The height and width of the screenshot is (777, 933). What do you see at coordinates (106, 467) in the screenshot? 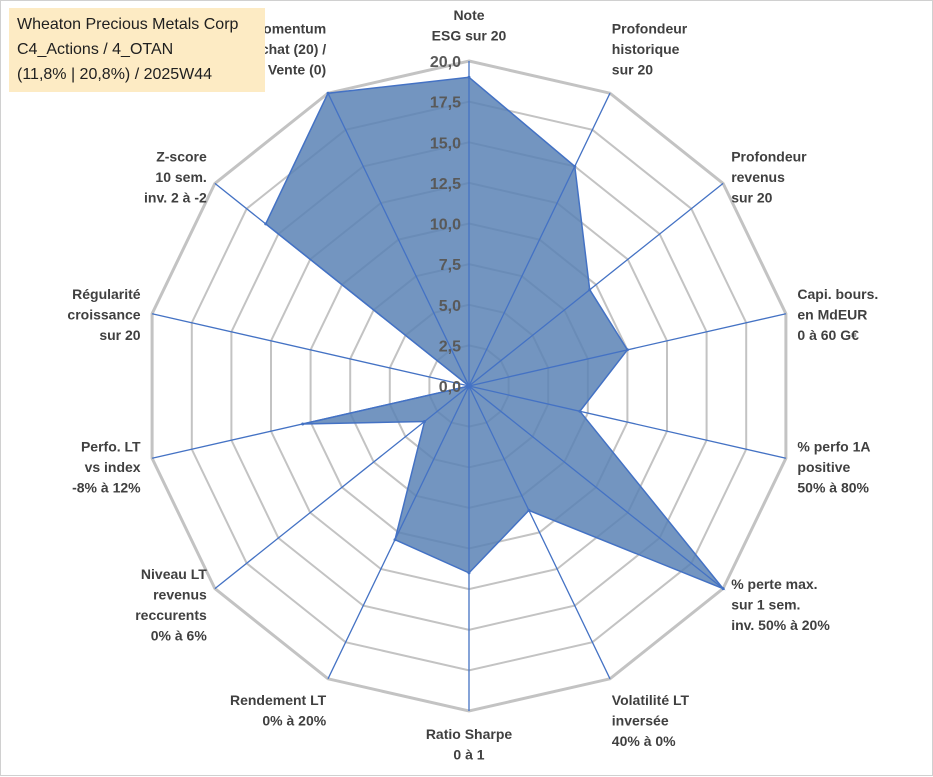
I see `axis-label: Perfo. LT vs index -8% à 12%` at bounding box center [106, 467].